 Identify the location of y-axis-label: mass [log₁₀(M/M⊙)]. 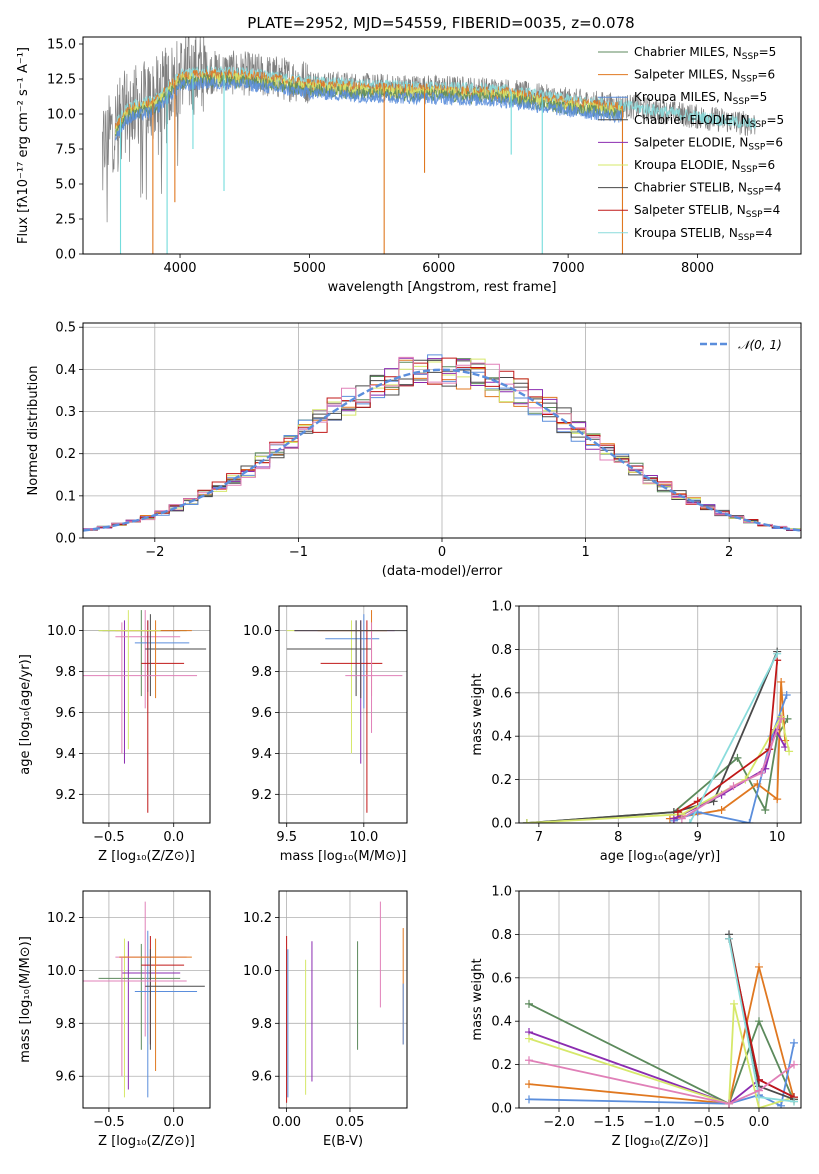
(25, 999).